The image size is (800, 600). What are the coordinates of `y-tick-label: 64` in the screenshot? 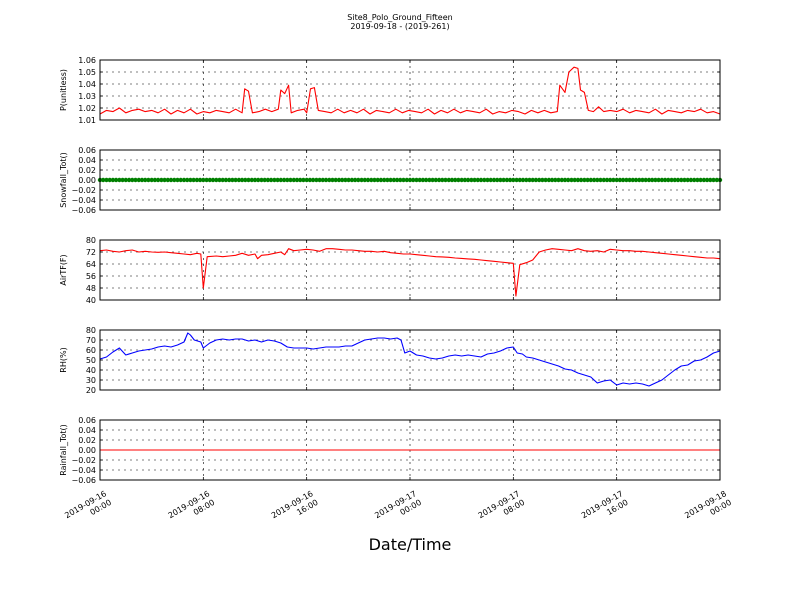 It's located at (91, 264).